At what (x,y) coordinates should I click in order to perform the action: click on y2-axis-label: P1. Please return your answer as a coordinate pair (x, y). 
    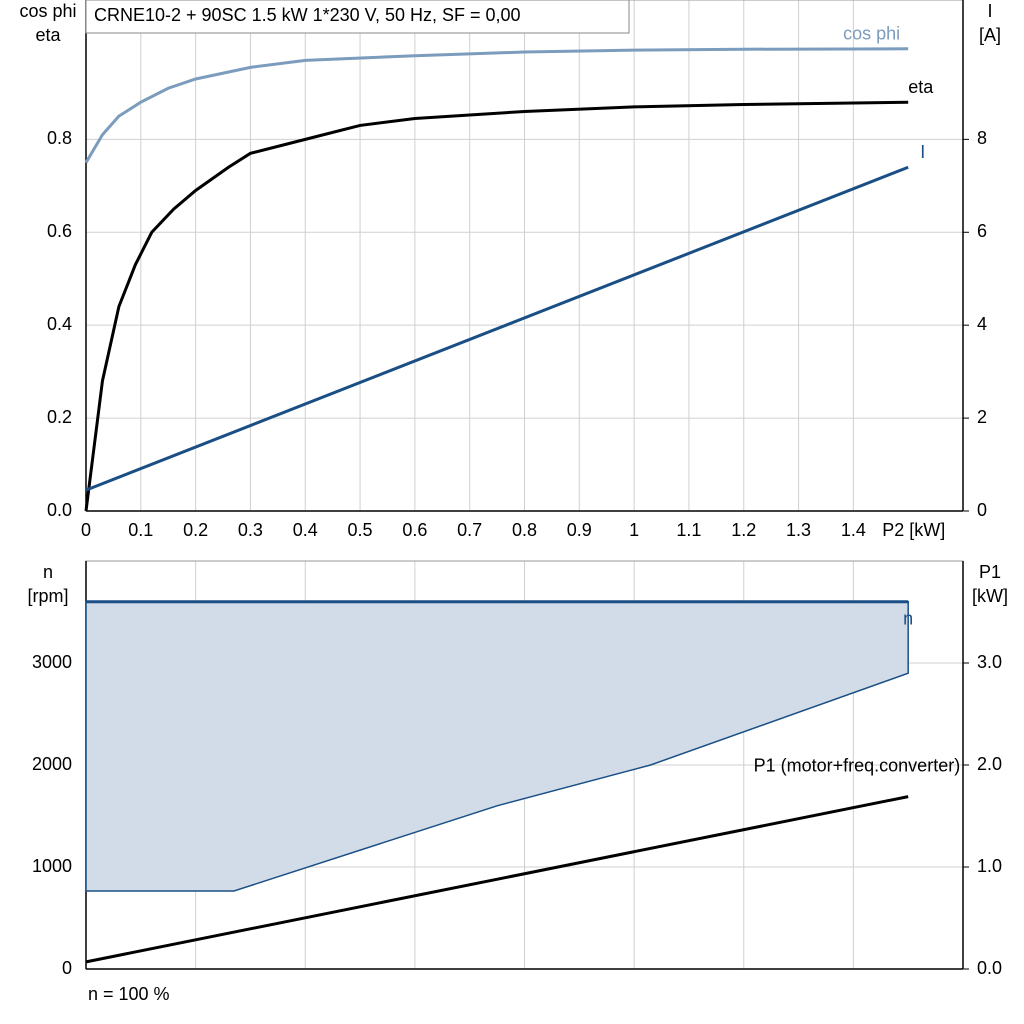
    Looking at the image, I should click on (990, 572).